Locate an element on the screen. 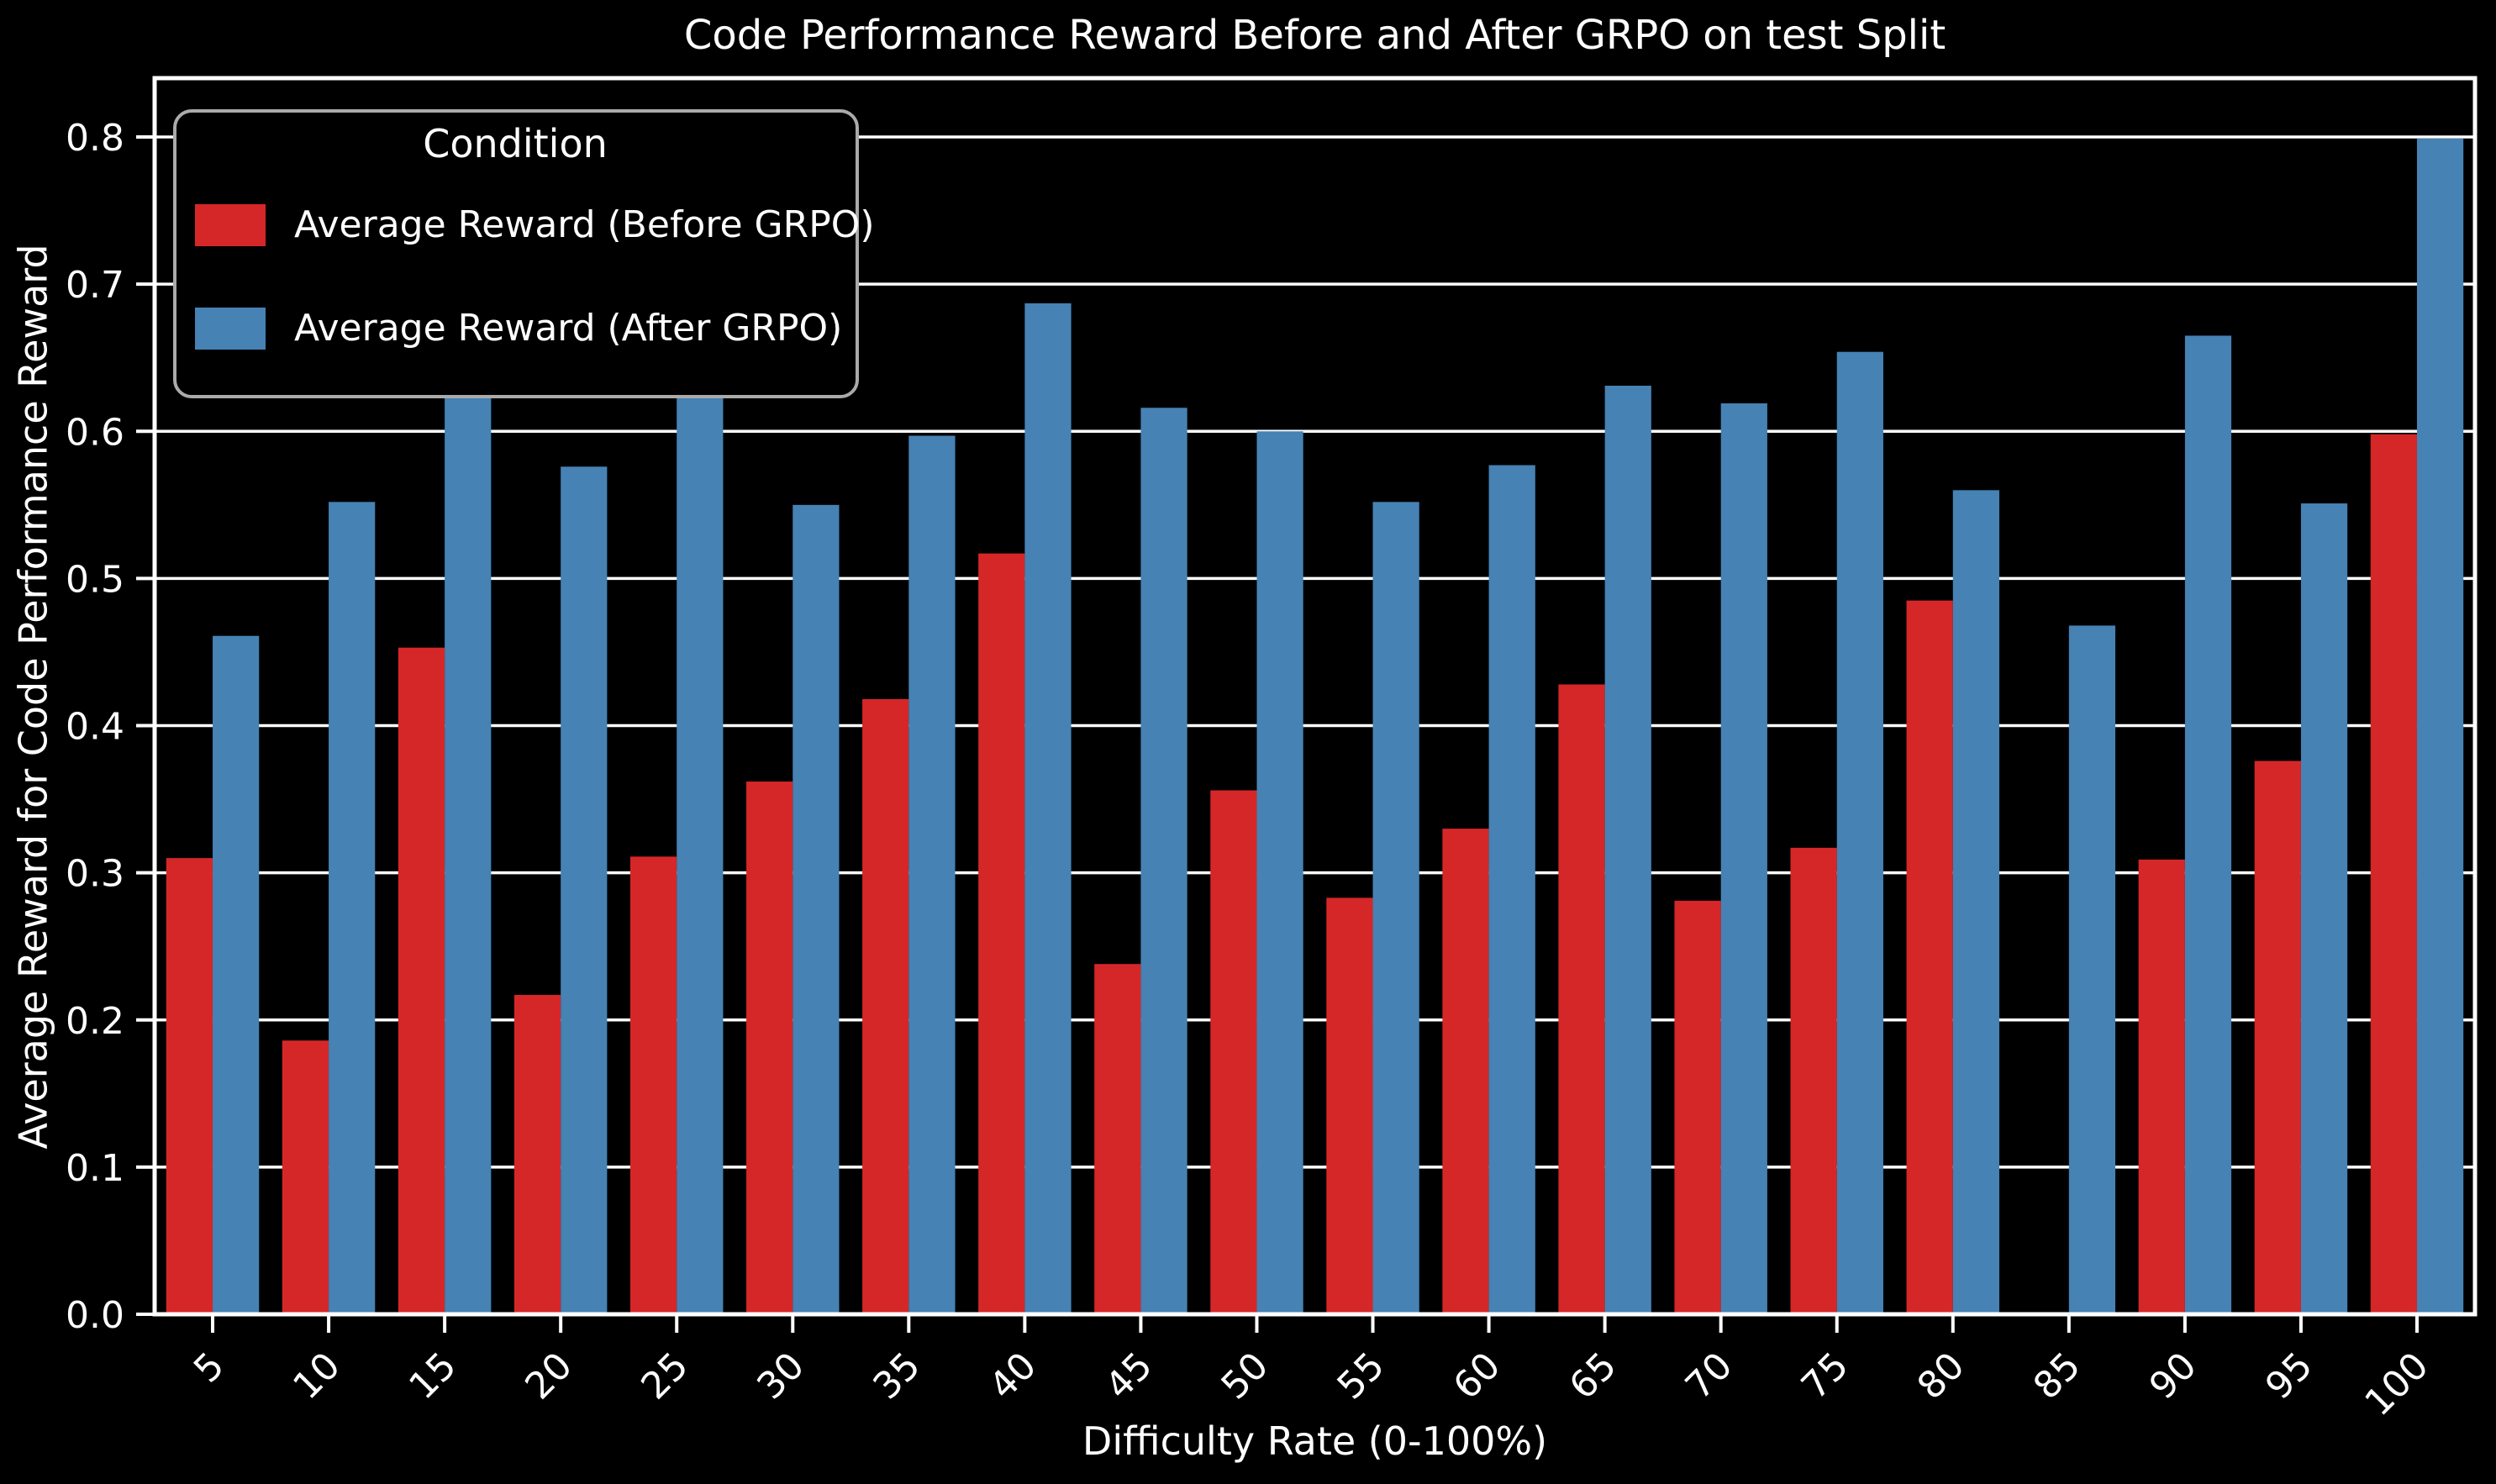  x-tick-label-35: 35 is located at coordinates (897, 1376).